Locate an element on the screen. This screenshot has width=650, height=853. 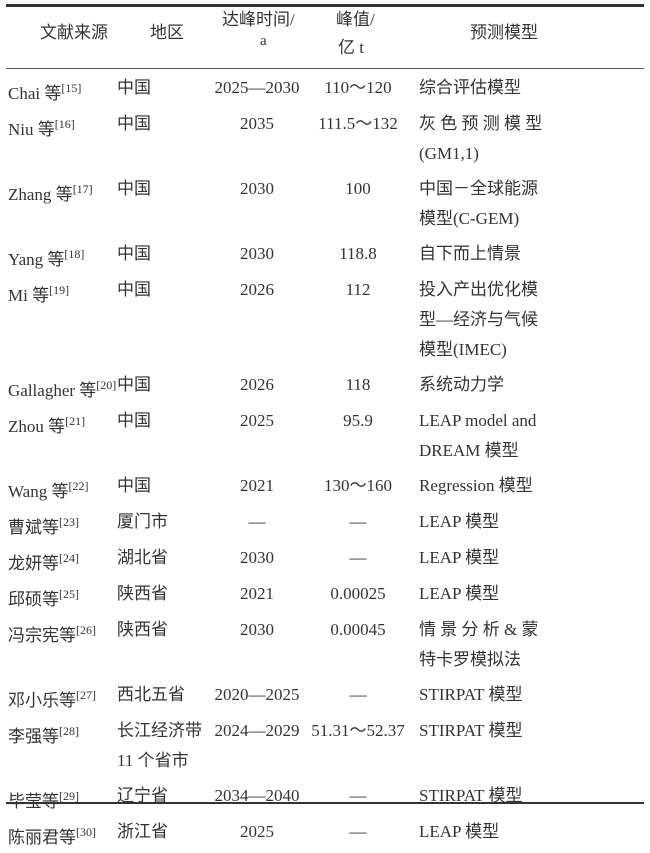
peak-time: 2035 is located at coordinates (257, 123).